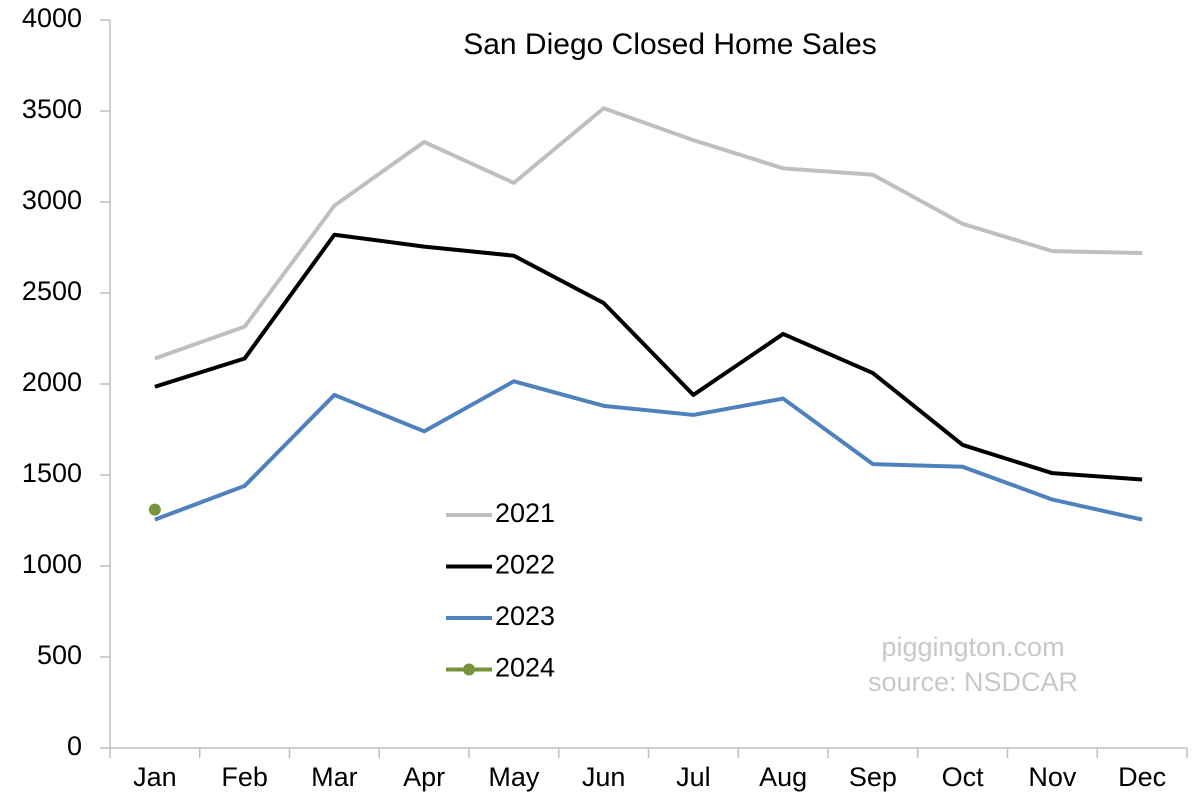 Image resolution: width=1200 pixels, height=799 pixels. I want to click on y-tick-label: 2500, so click(52, 291).